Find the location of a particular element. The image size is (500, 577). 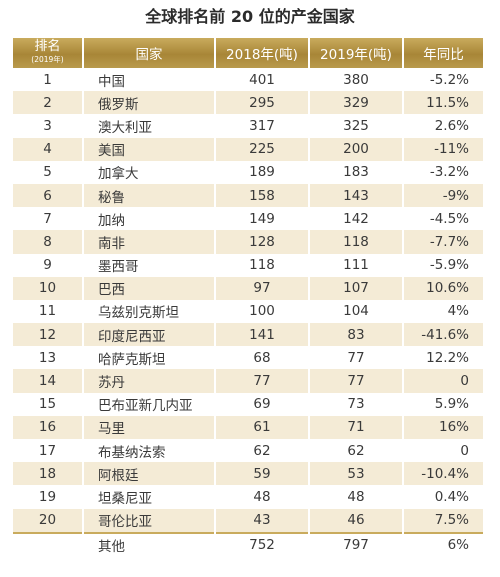

country-cell: 布基纳法索 is located at coordinates (149, 451).